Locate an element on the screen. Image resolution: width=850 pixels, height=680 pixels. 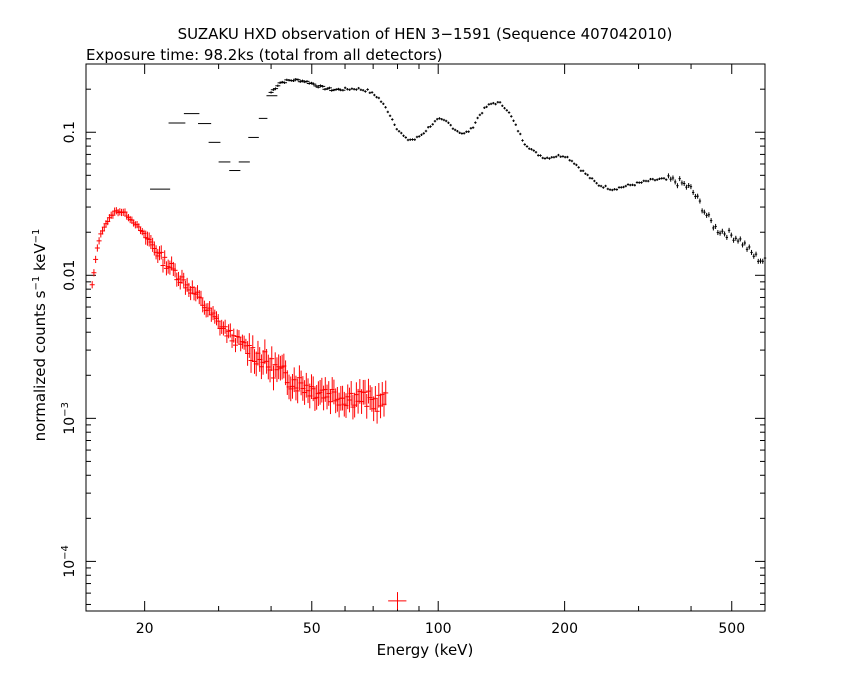
y-tick-label: 10−3 is located at coordinates (69, 418).